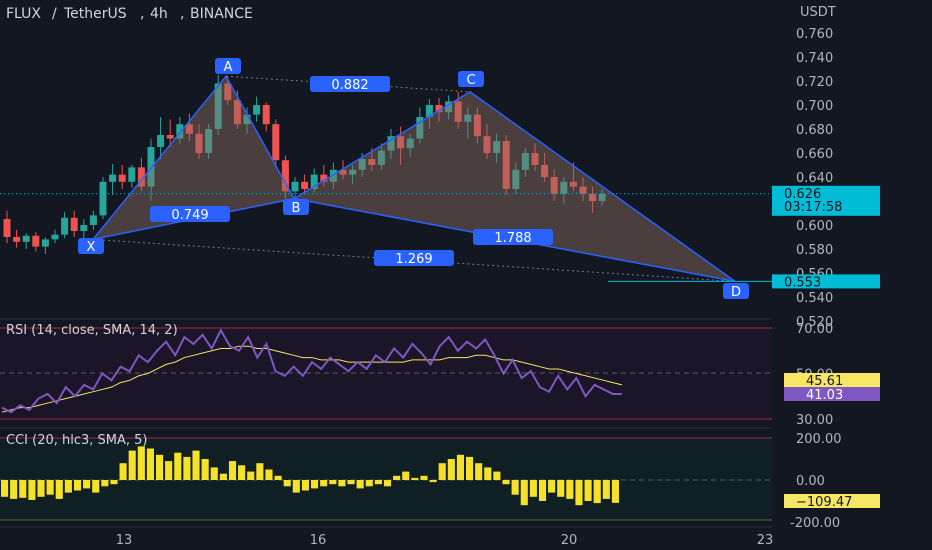  I want to click on ratio-label-bcd-text: 1.788, so click(512, 238).